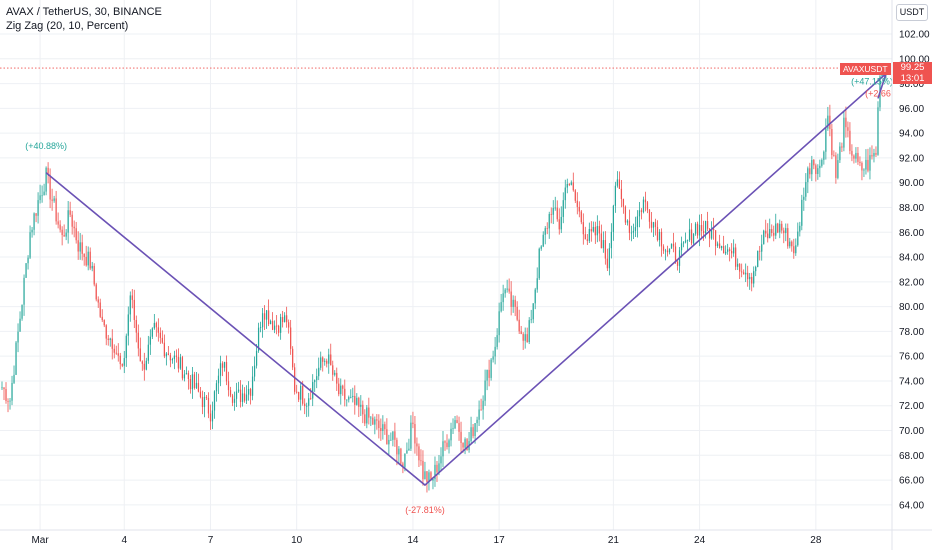 Image resolution: width=932 pixels, height=550 pixels. I want to click on time-tick-label: 24, so click(700, 540).